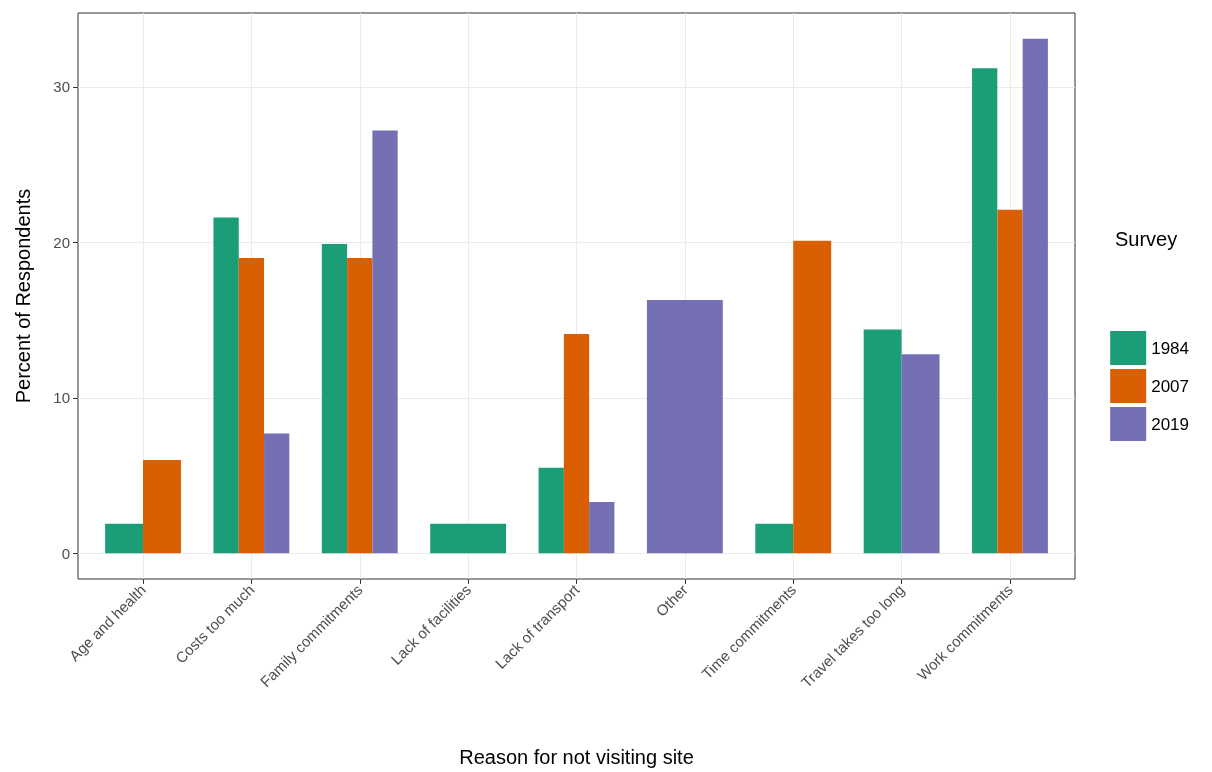 The image size is (1212, 772). I want to click on y-tick-label: 10, so click(61, 398).